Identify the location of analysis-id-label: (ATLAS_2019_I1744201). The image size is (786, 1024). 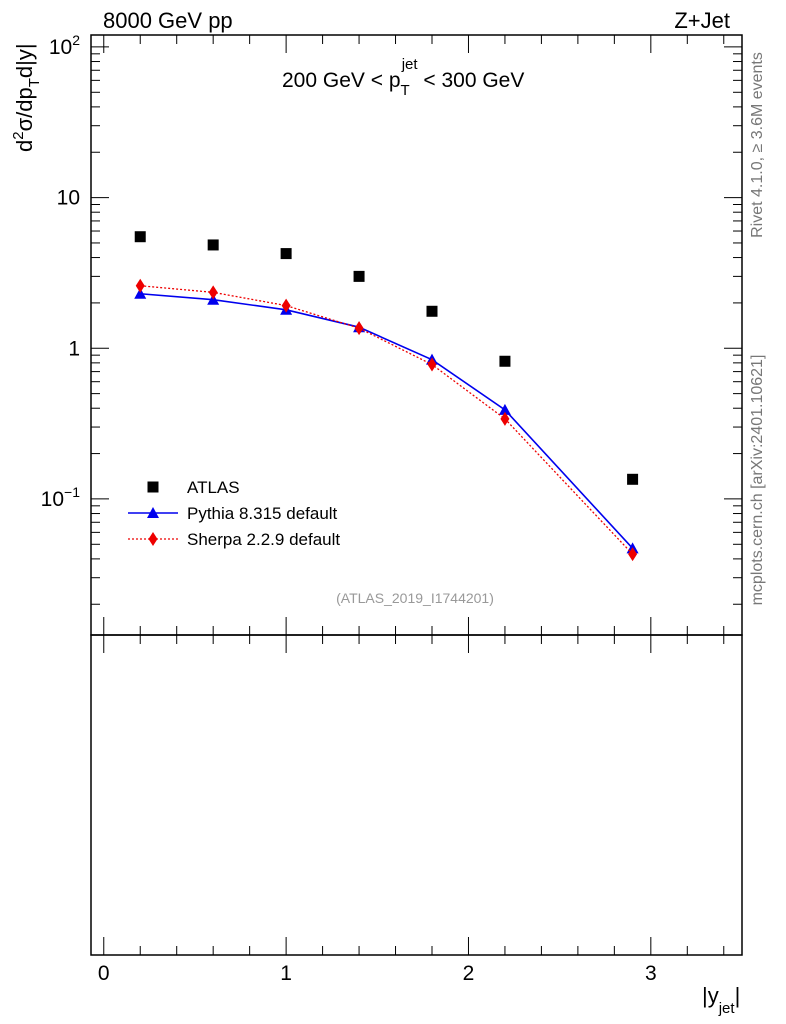
(415, 598).